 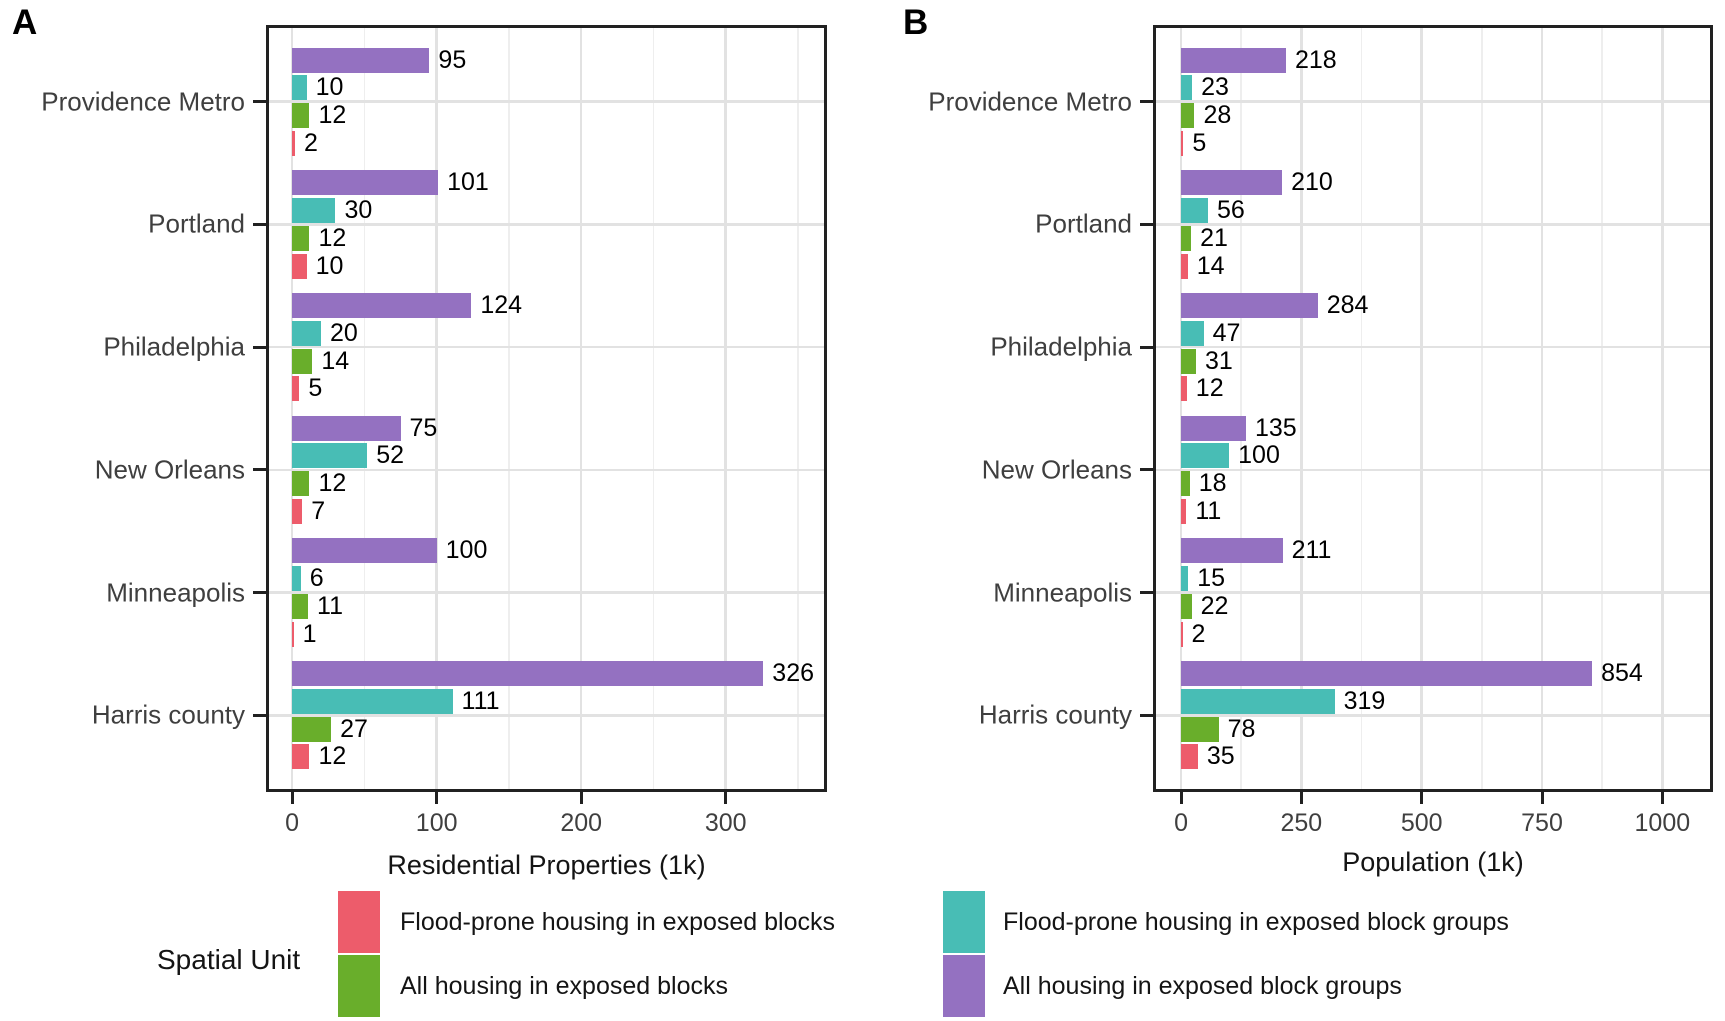 What do you see at coordinates (581, 823) in the screenshot?
I see `x-axis-tick-label: 200` at bounding box center [581, 823].